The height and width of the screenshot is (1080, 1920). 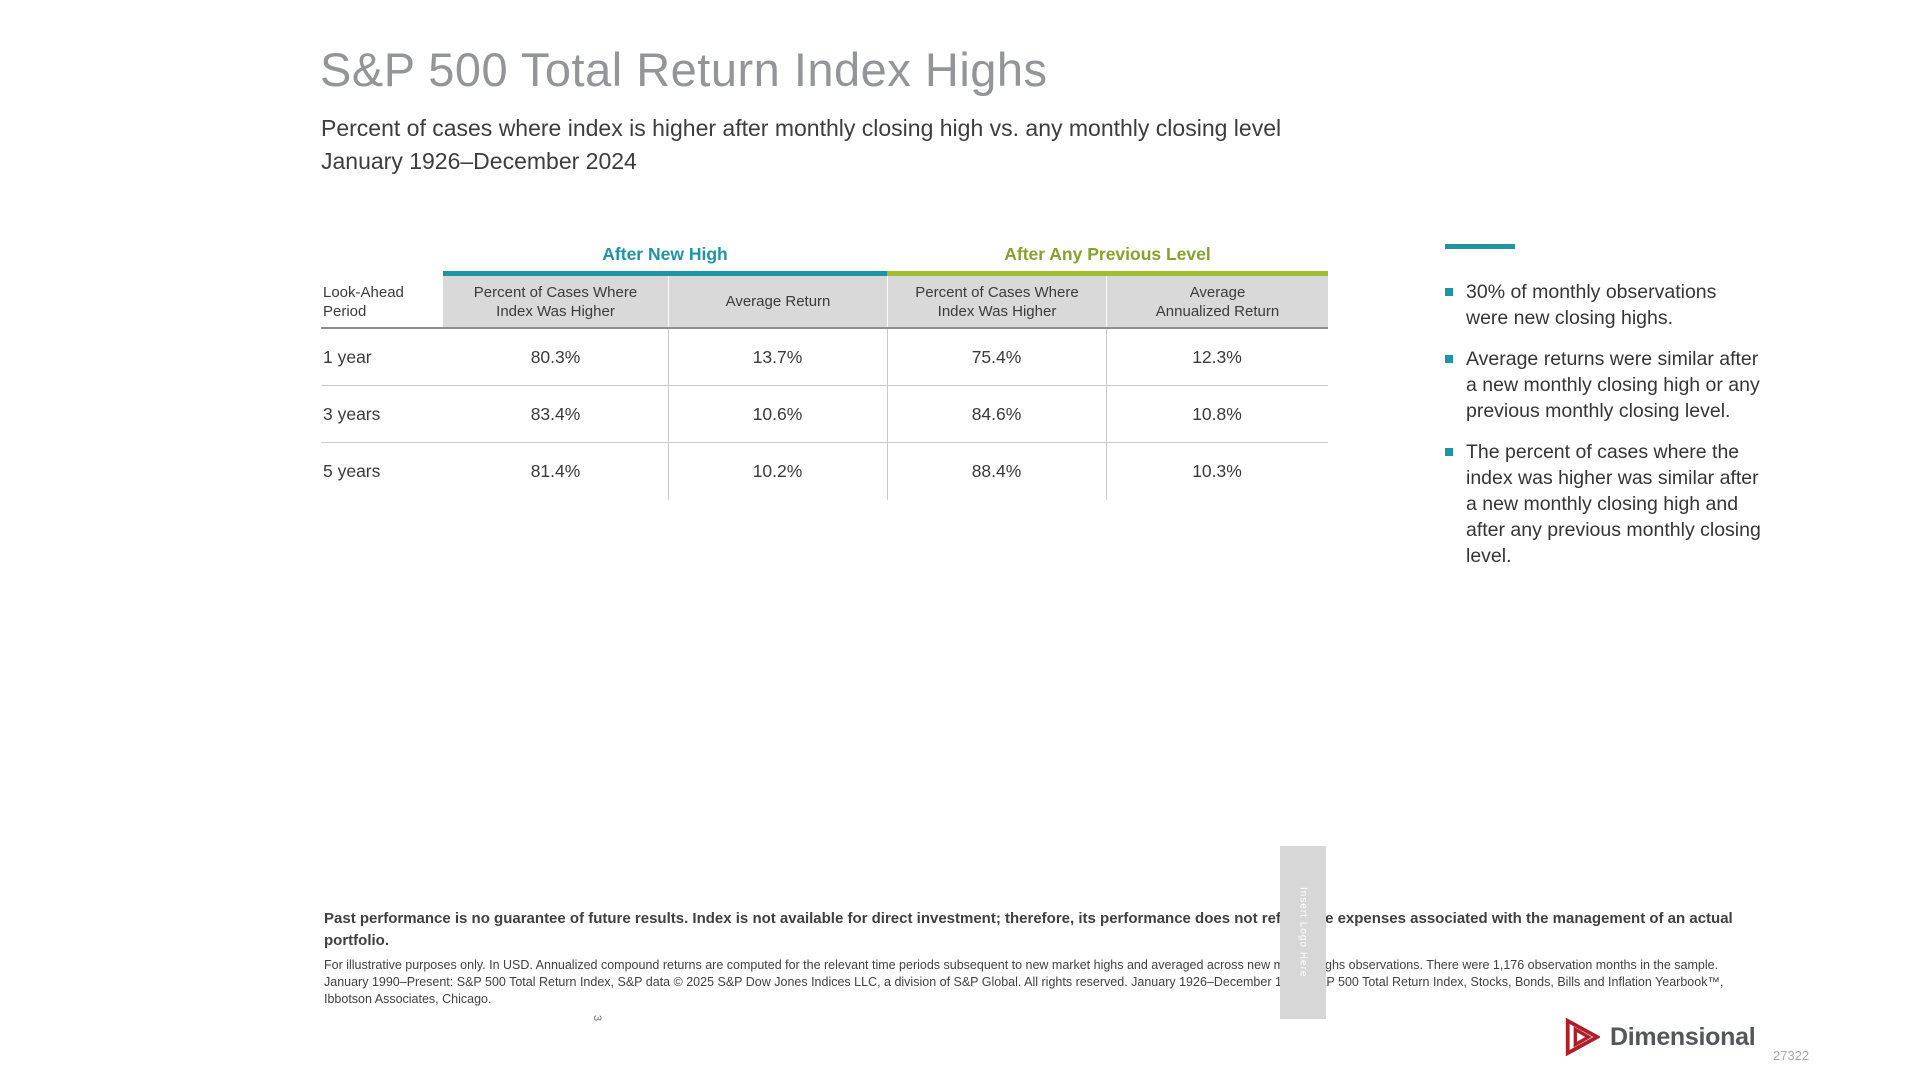 I want to click on row-value: 88.4%, so click(x=996, y=471).